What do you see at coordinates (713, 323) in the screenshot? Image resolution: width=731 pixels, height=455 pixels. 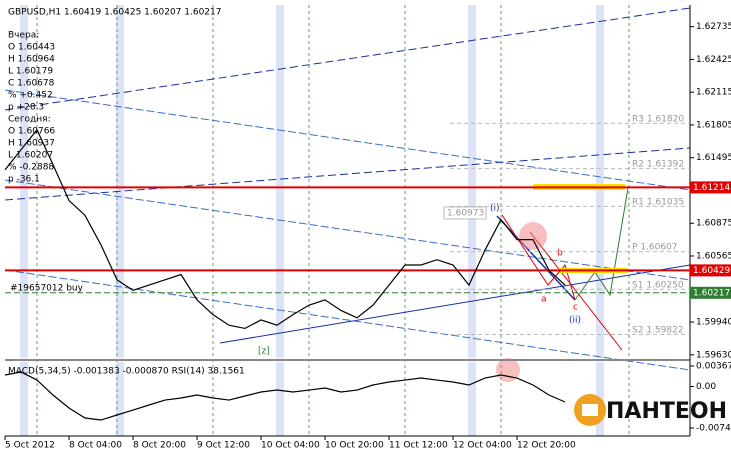 I see `y-tick-label: 1.59940` at bounding box center [713, 323].